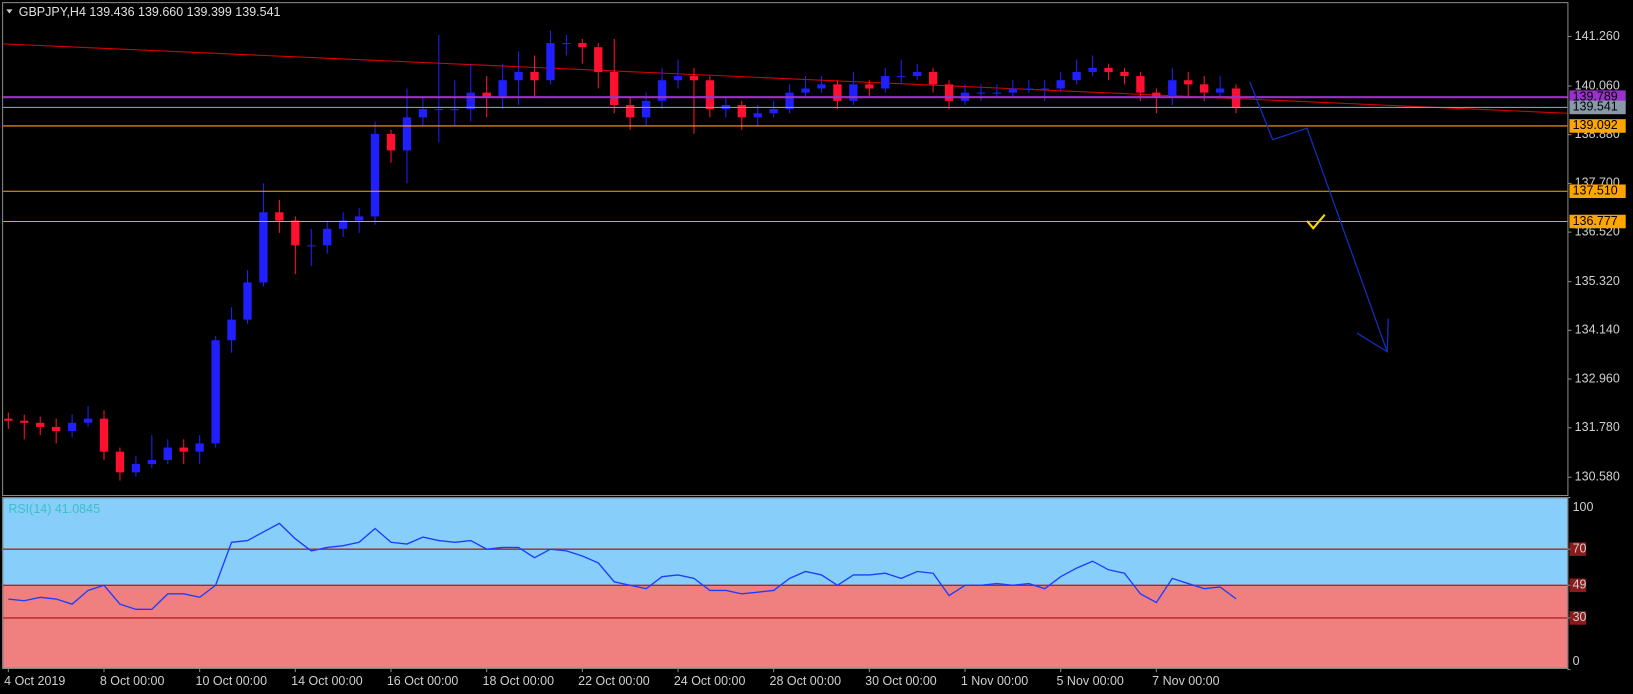 The image size is (1633, 694). I want to click on forecast-arrowhead, so click(1372, 335).